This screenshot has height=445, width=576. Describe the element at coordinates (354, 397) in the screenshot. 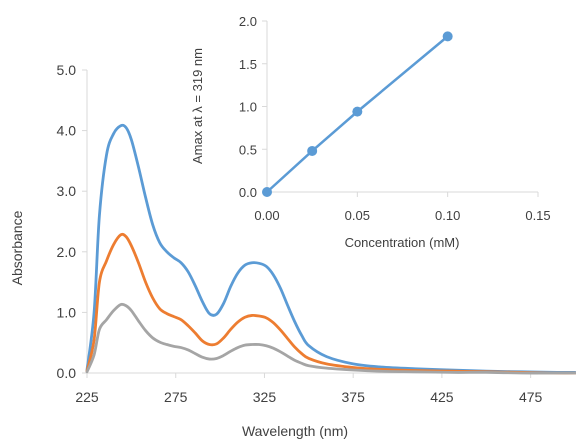

I see `main-x-tick-label: 375` at that location.